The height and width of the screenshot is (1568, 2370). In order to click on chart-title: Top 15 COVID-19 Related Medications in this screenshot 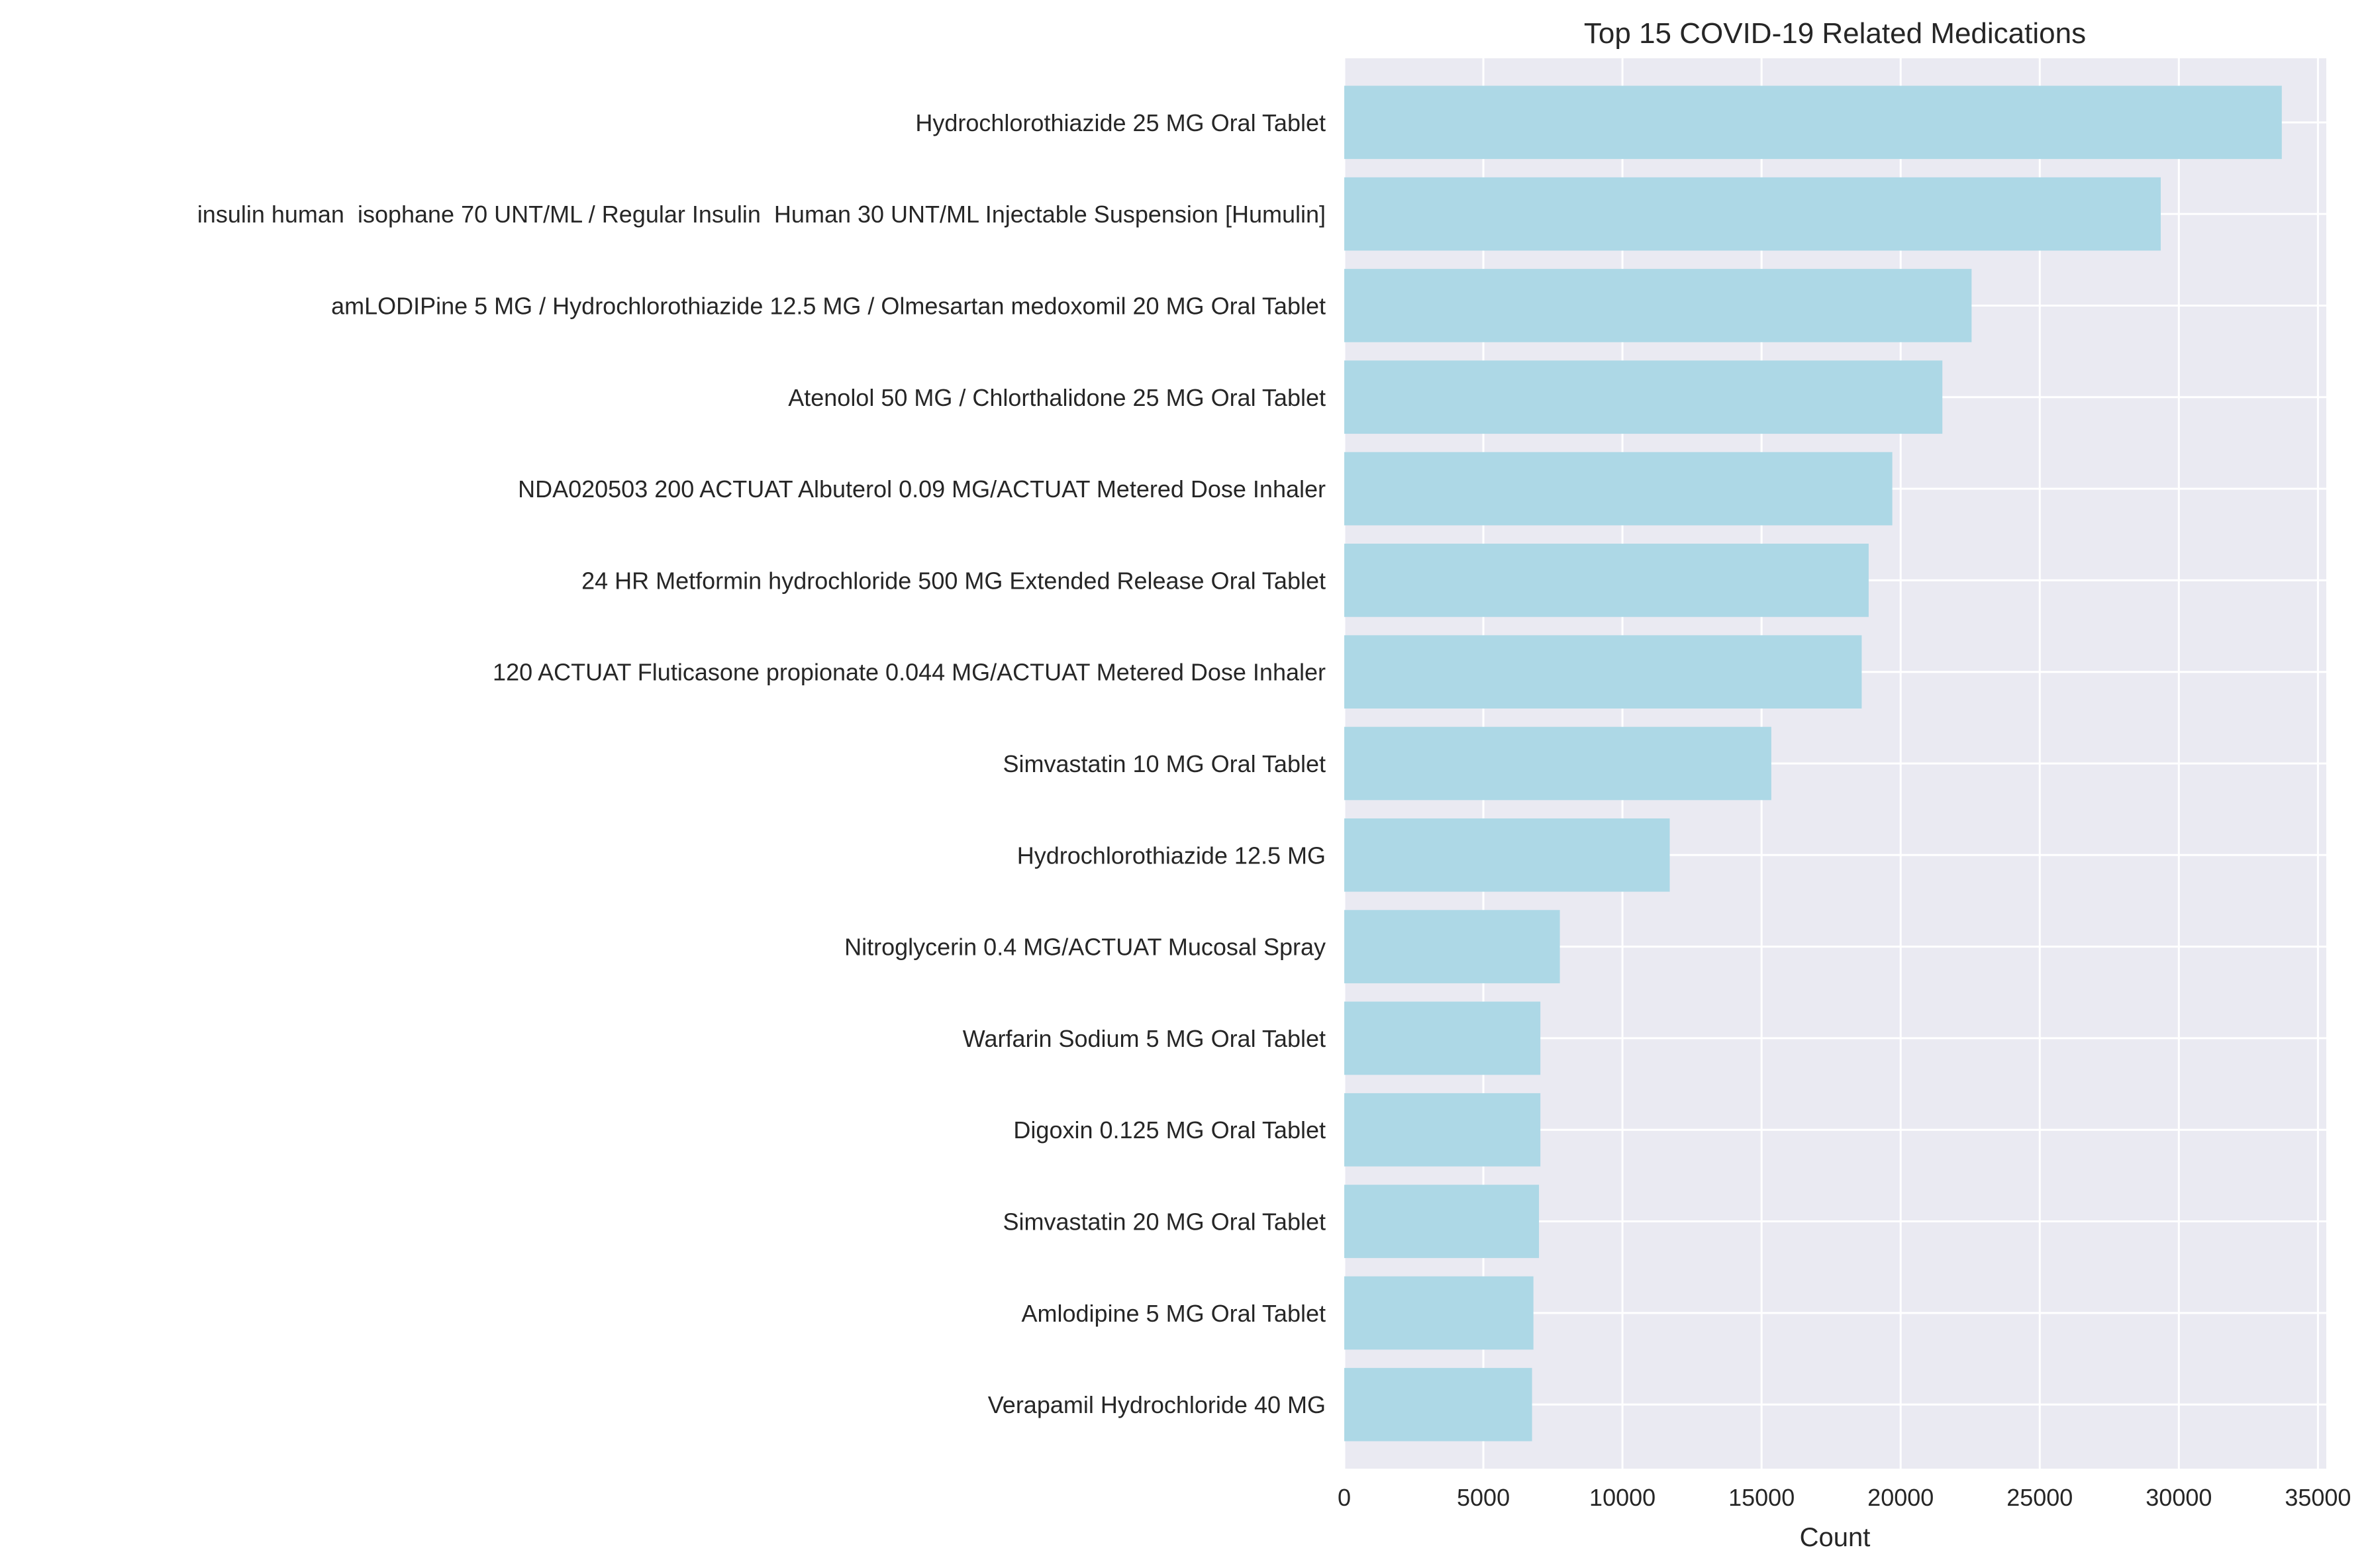, I will do `click(1835, 33)`.